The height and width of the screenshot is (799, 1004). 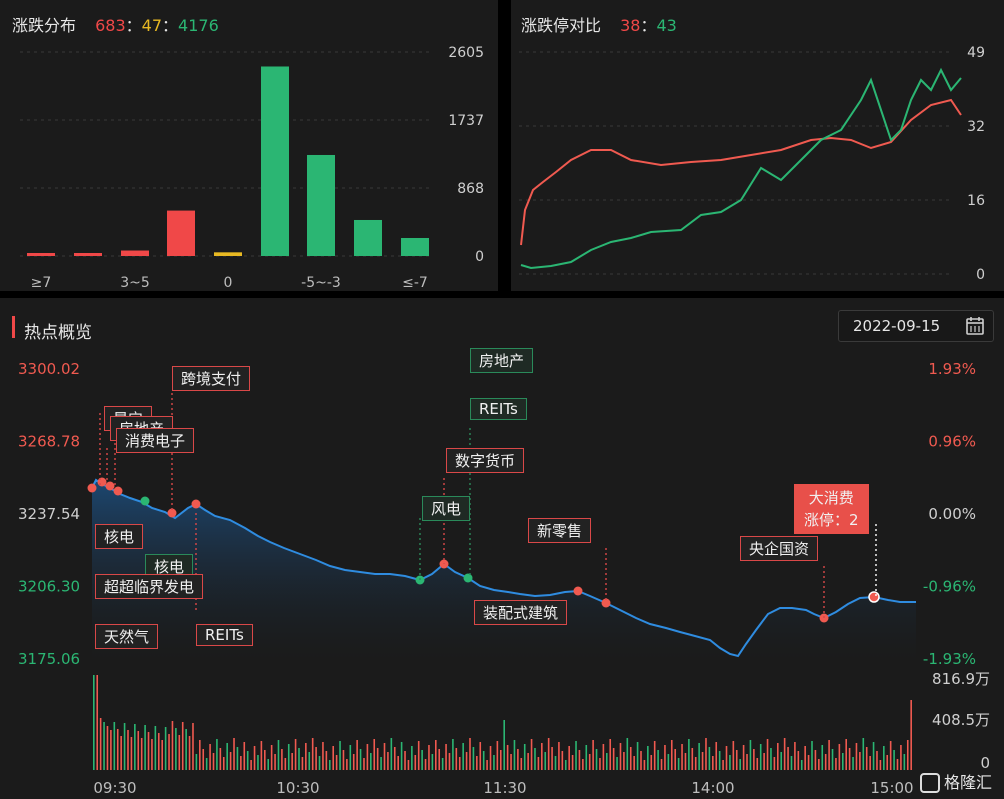 What do you see at coordinates (560, 530) in the screenshot?
I see `hotspot-tag: 新零售` at bounding box center [560, 530].